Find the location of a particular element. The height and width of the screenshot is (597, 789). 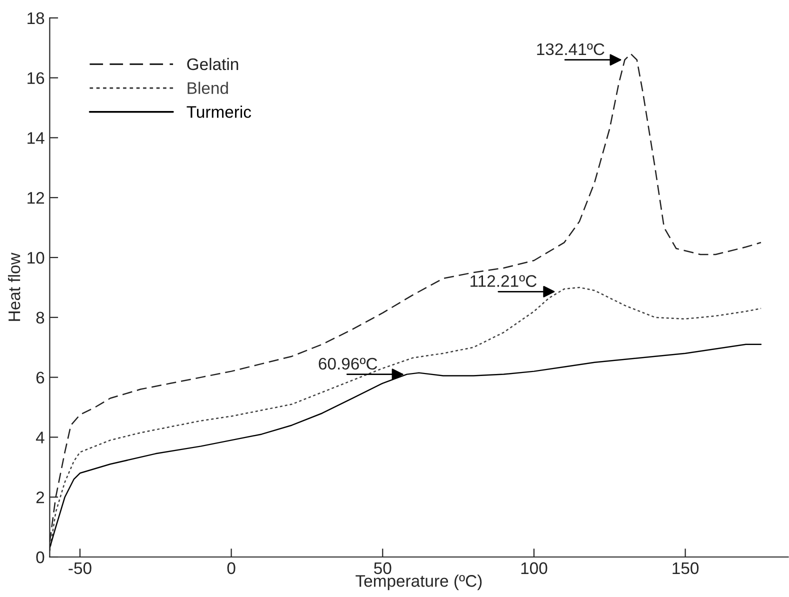

text: Gelatin is located at coordinates (212, 64).